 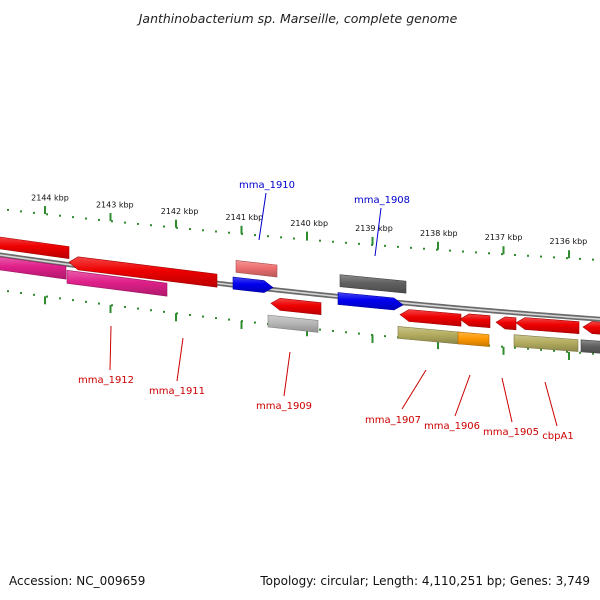 What do you see at coordinates (507, 400) in the screenshot?
I see `mma-1905-leader` at bounding box center [507, 400].